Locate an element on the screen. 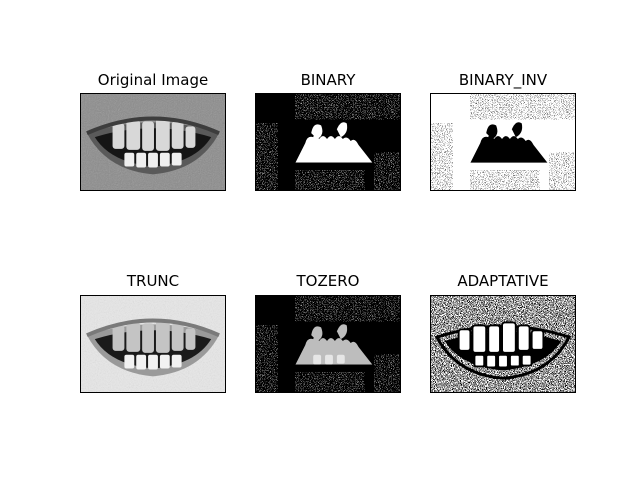 Image resolution: width=640 pixels, height=480 pixels. panel-title-adaptive: ADAPTATIVE is located at coordinates (503, 281).